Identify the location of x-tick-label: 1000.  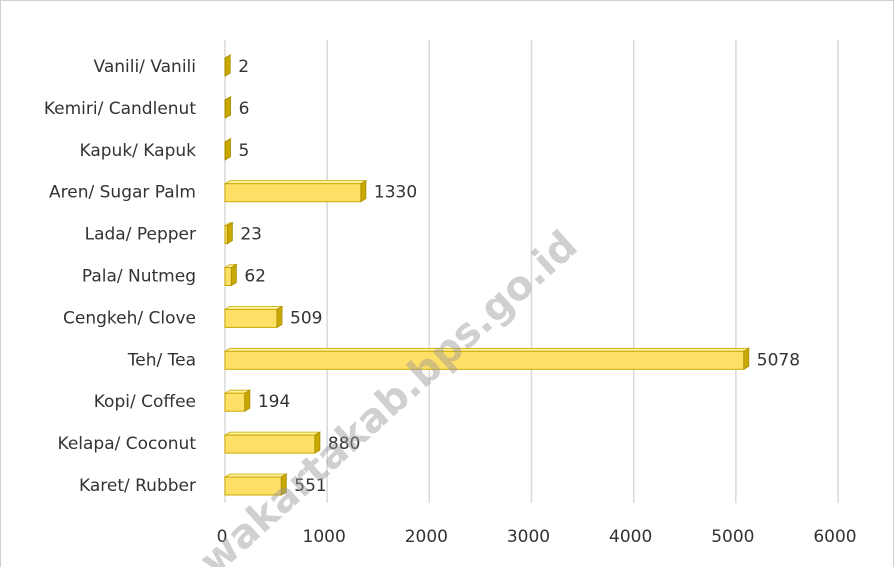
(324, 537).